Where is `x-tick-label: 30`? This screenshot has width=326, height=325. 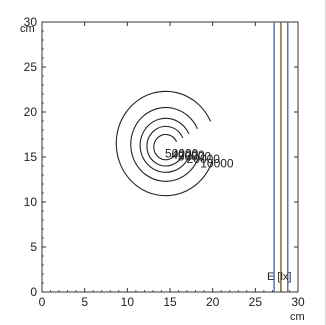 x-tick-label: 30 is located at coordinates (298, 302).